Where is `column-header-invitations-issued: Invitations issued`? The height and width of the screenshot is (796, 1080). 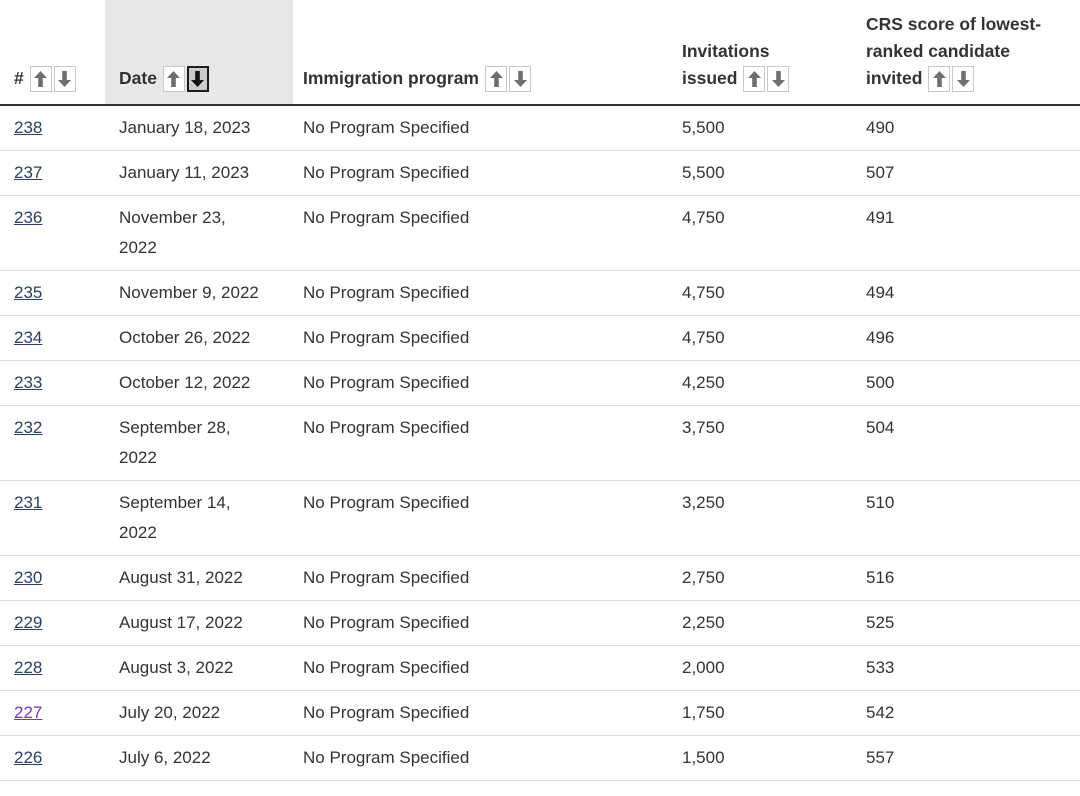
column-header-invitations-issued: Invitations issued is located at coordinates (764, 53).